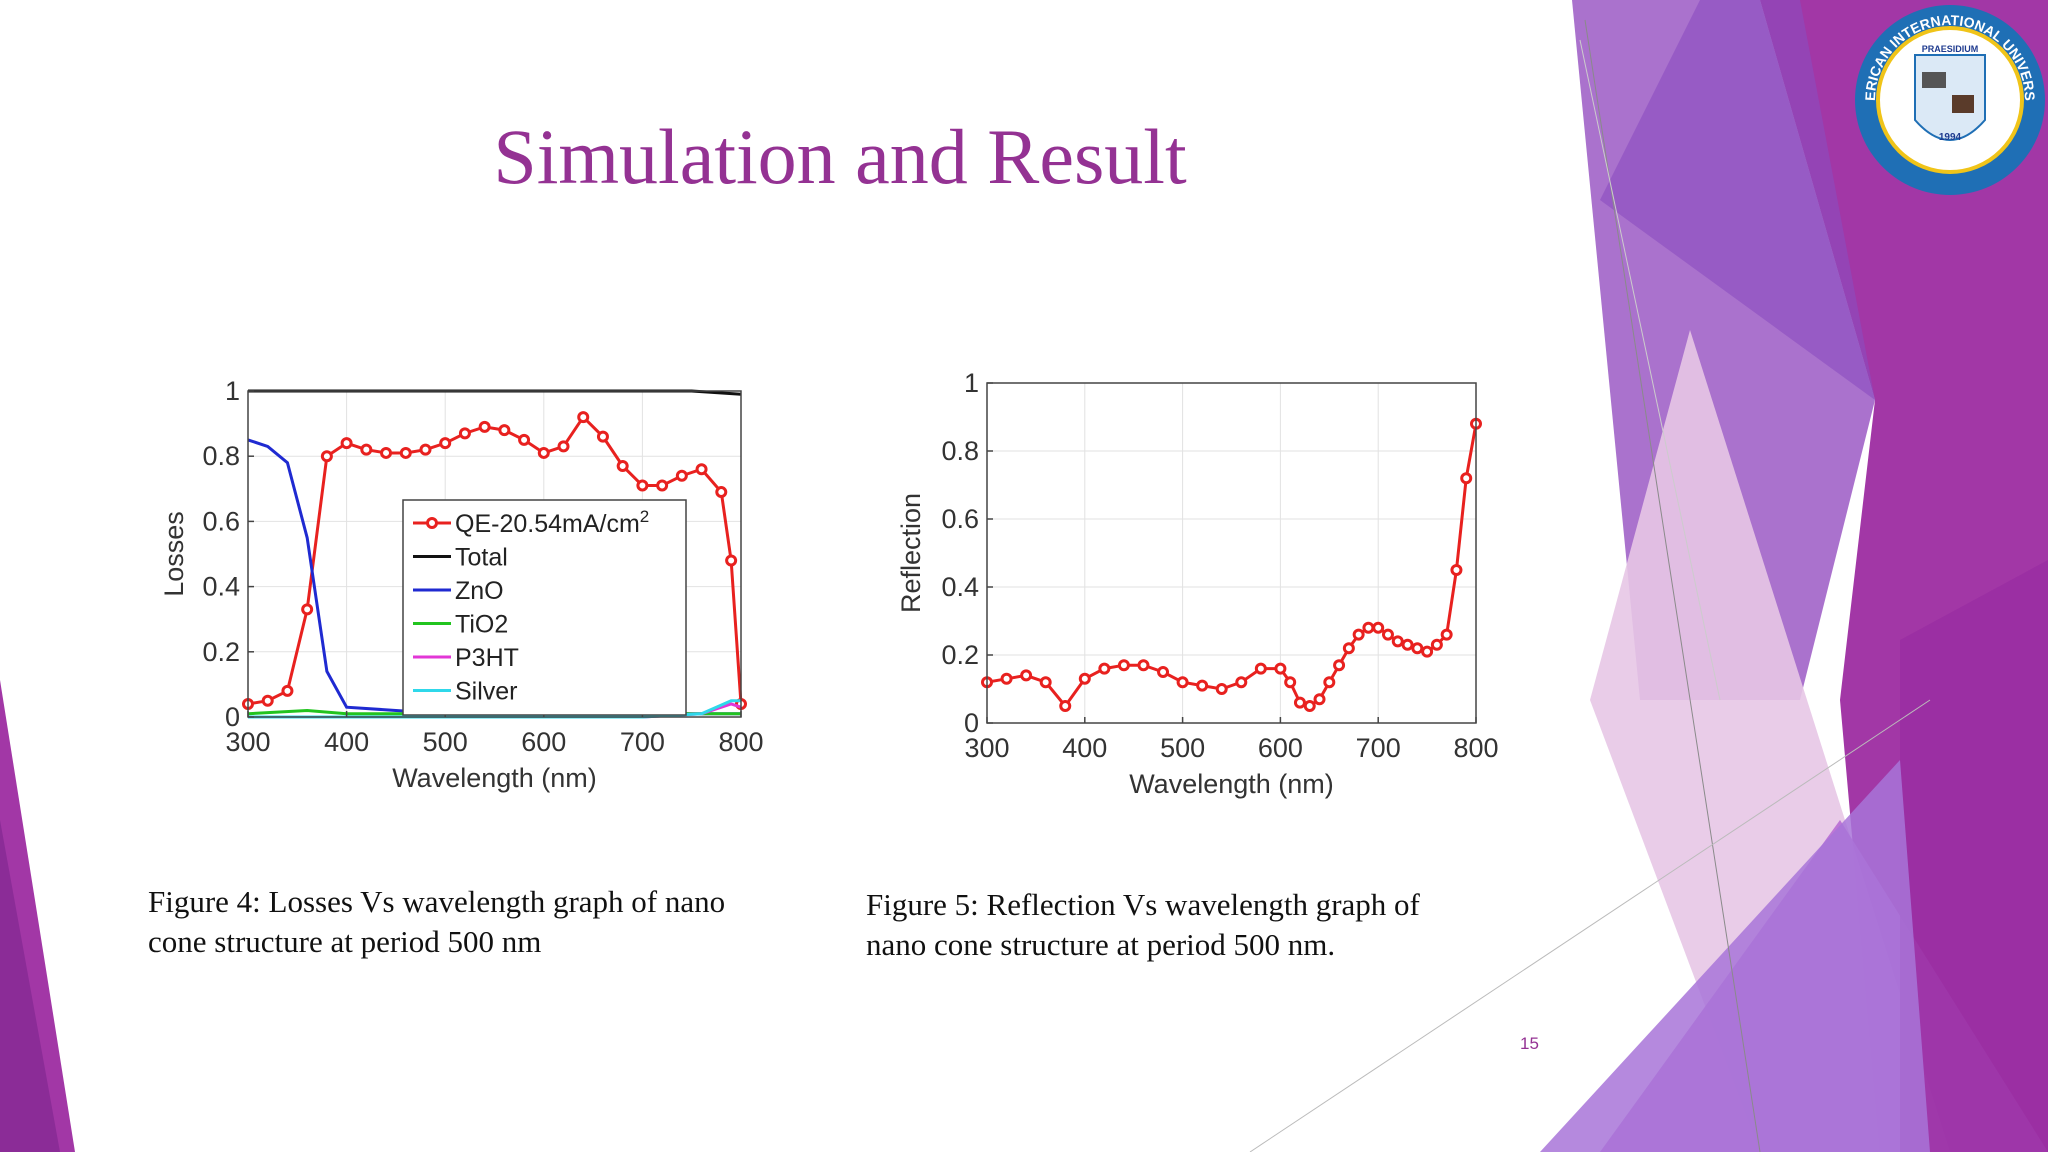 This screenshot has width=2048, height=1152. What do you see at coordinates (911, 553) in the screenshot?
I see `y-axis-label: Reflection` at bounding box center [911, 553].